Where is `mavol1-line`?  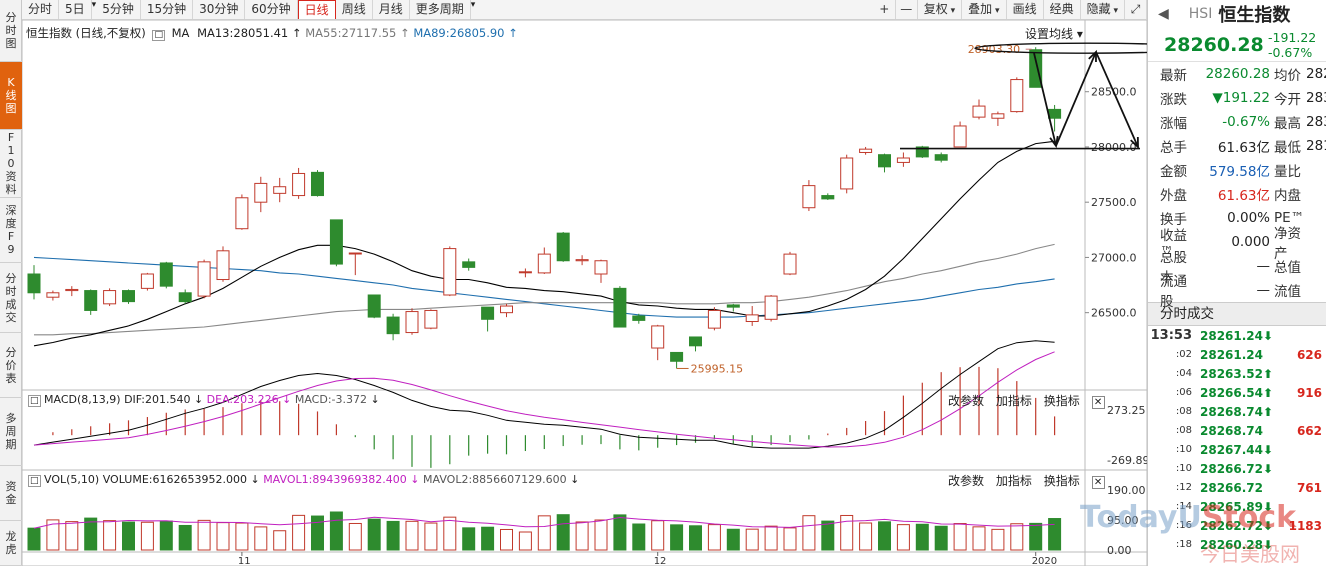 mavol1-line is located at coordinates (544, 522).